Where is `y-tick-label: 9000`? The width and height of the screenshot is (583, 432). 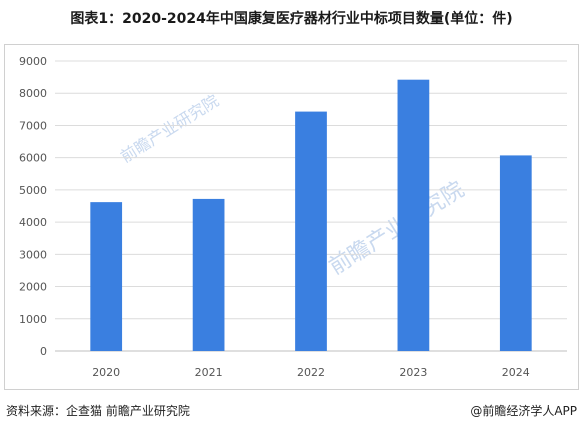 y-tick-label: 9000 is located at coordinates (33, 61).